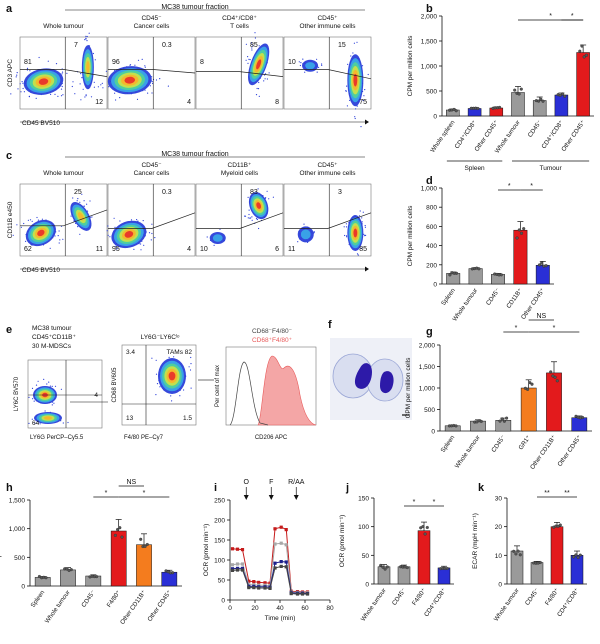 This screenshot has width=600, height=644. Describe the element at coordinates (327, 165) in the screenshot. I see `plot-subtitle: CD45⁺` at that location.